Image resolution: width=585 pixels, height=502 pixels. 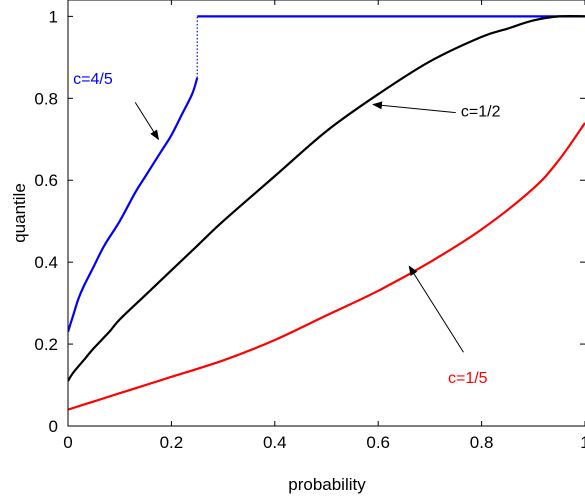 I want to click on x-tick-label: 0.4, so click(x=275, y=442).